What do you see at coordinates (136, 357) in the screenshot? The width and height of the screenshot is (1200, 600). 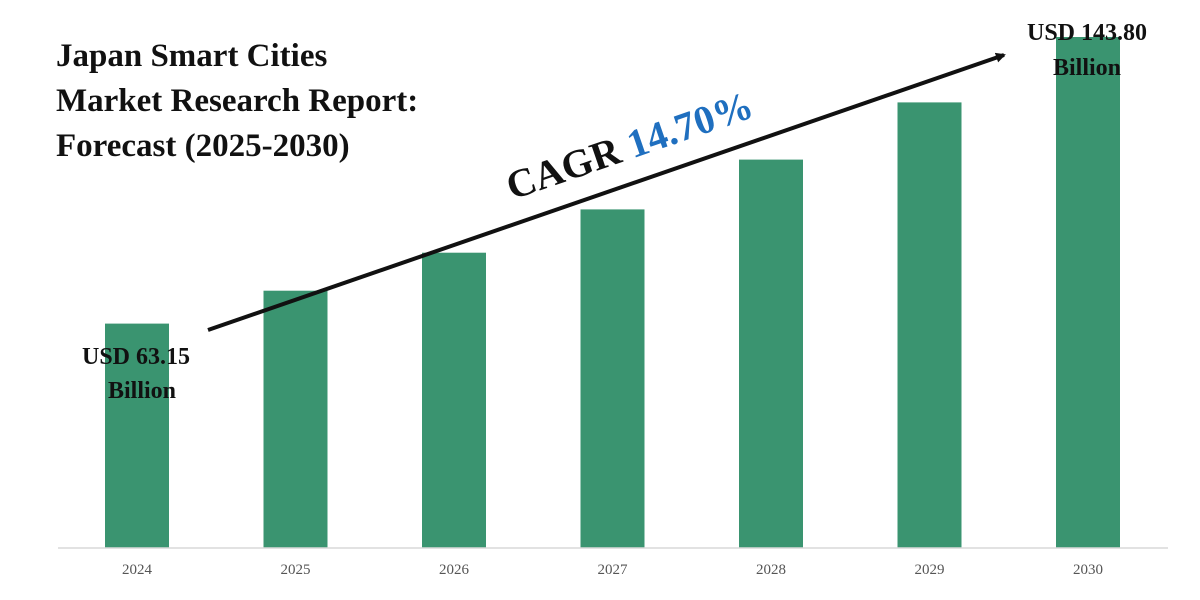 I see `start-value-label-line-1: USD 63.15` at bounding box center [136, 357].